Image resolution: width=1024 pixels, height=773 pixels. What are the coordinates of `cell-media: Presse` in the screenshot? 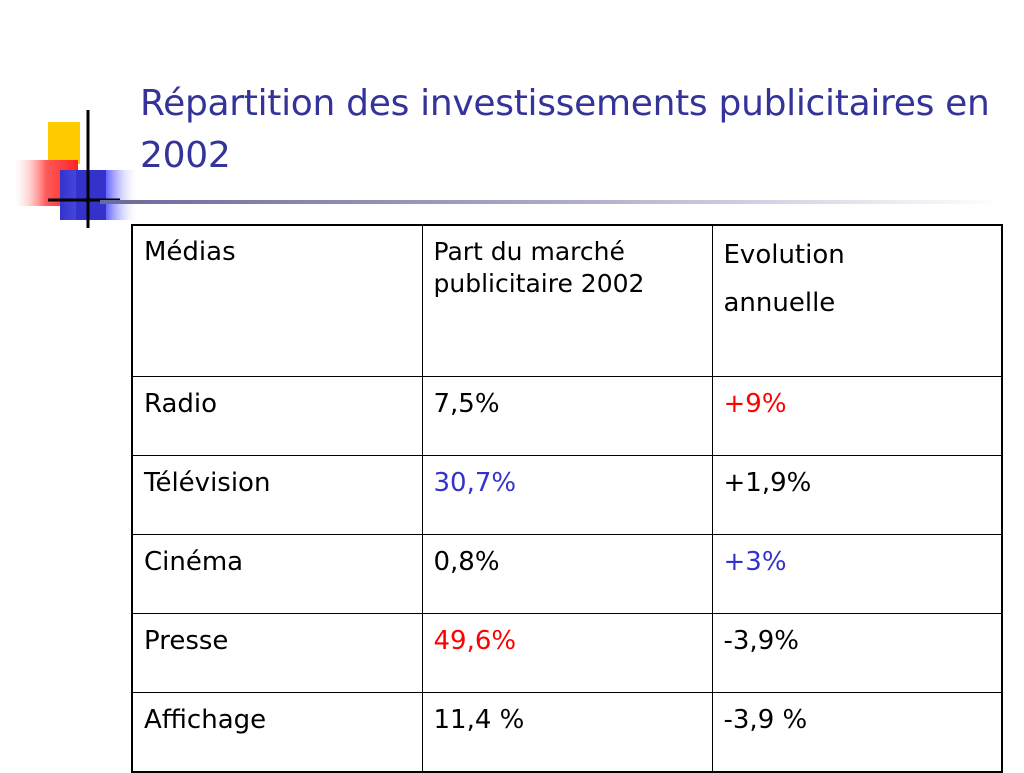 It's located at (277, 653).